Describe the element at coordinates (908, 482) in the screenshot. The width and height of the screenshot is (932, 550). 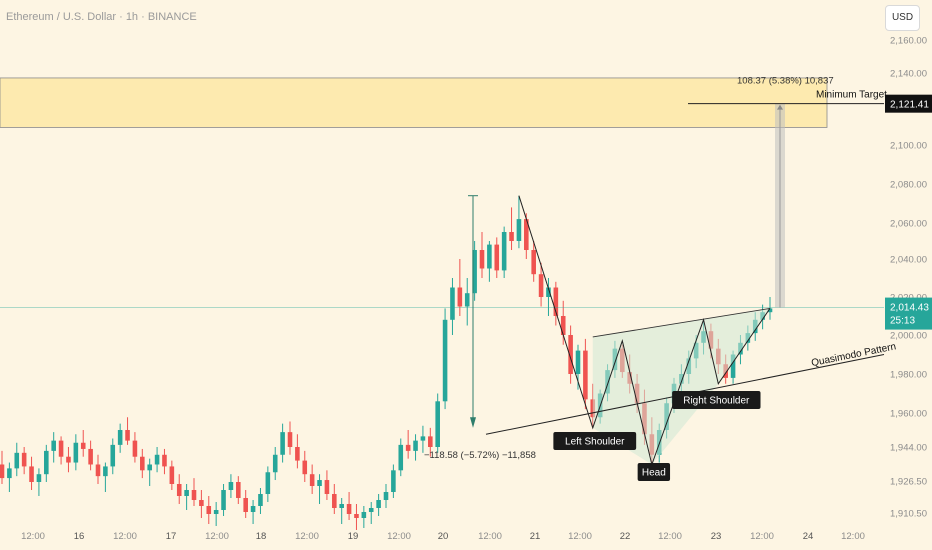
I see `y-tick-label: 1,926.50` at that location.